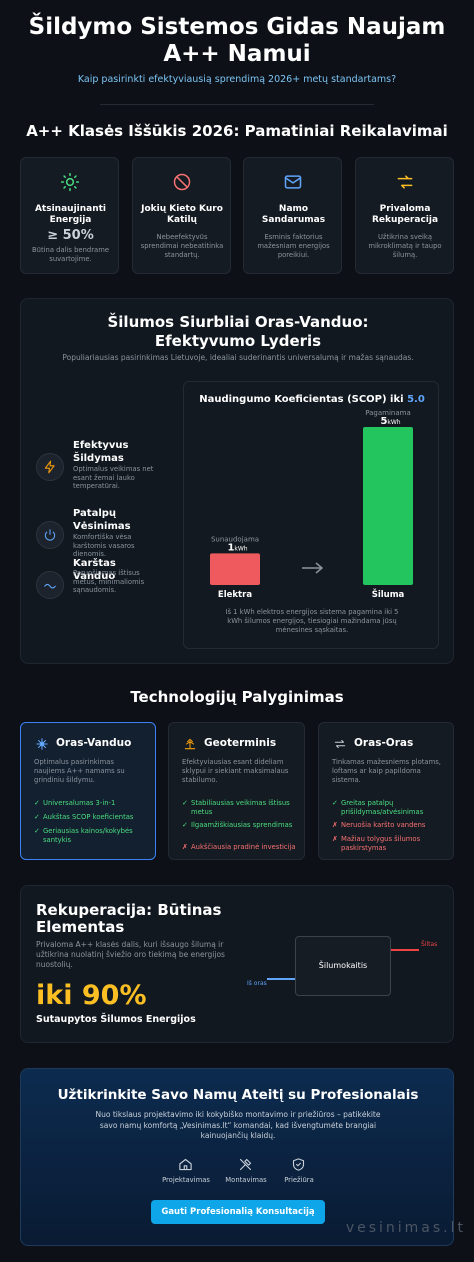 The image size is (474, 1262). Describe the element at coordinates (382, 807) in the screenshot. I see `item-text: Greitas patalpų prišildymas/atvėsinimas` at that location.